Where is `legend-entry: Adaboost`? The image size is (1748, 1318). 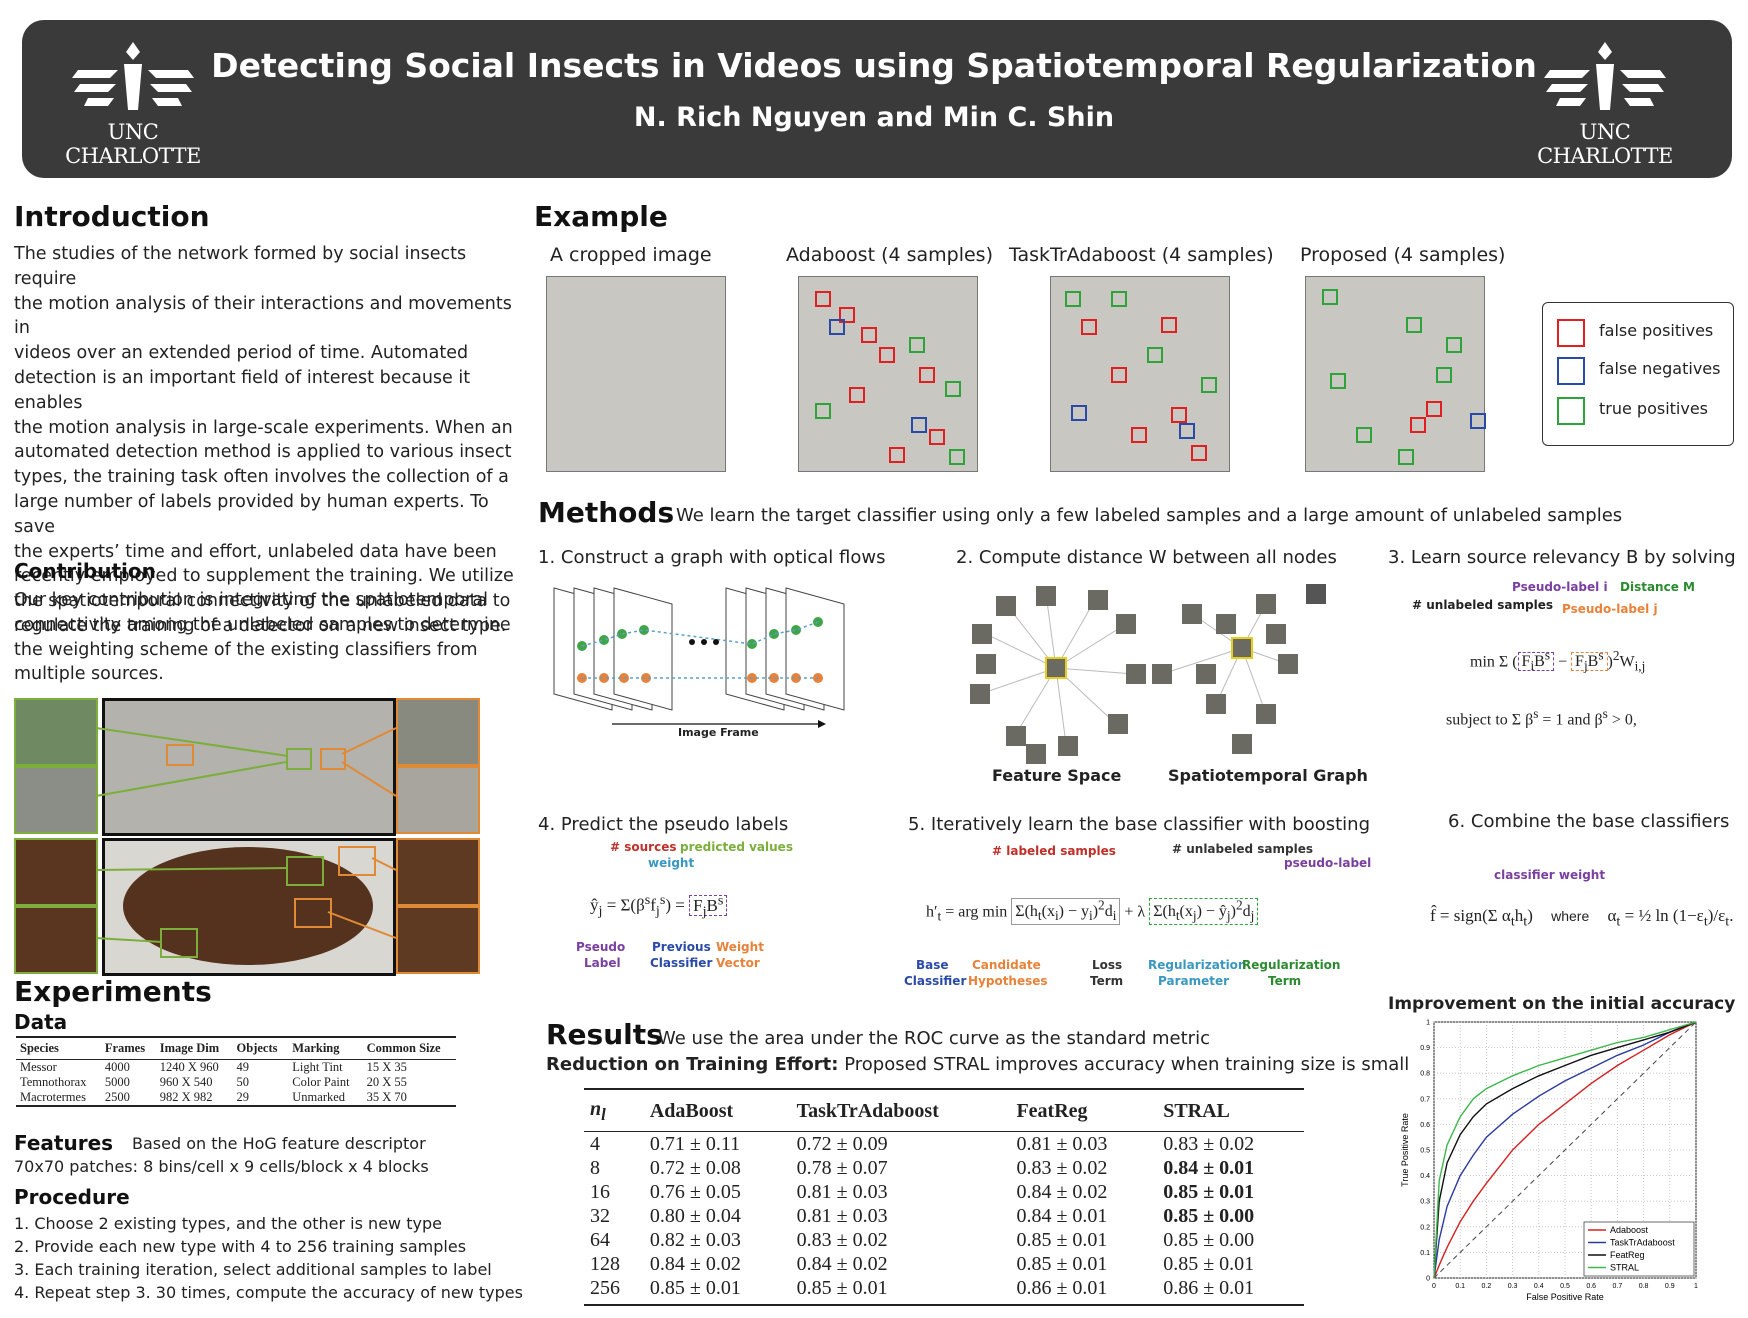 legend-entry: Adaboost is located at coordinates (1629, 1230).